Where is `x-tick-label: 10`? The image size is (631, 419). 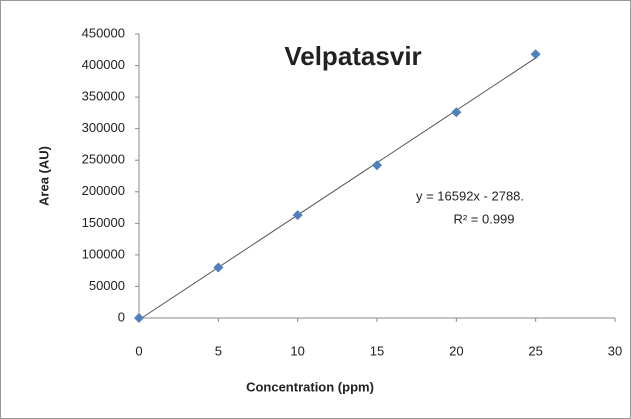 x-tick-label: 10 is located at coordinates (297, 350).